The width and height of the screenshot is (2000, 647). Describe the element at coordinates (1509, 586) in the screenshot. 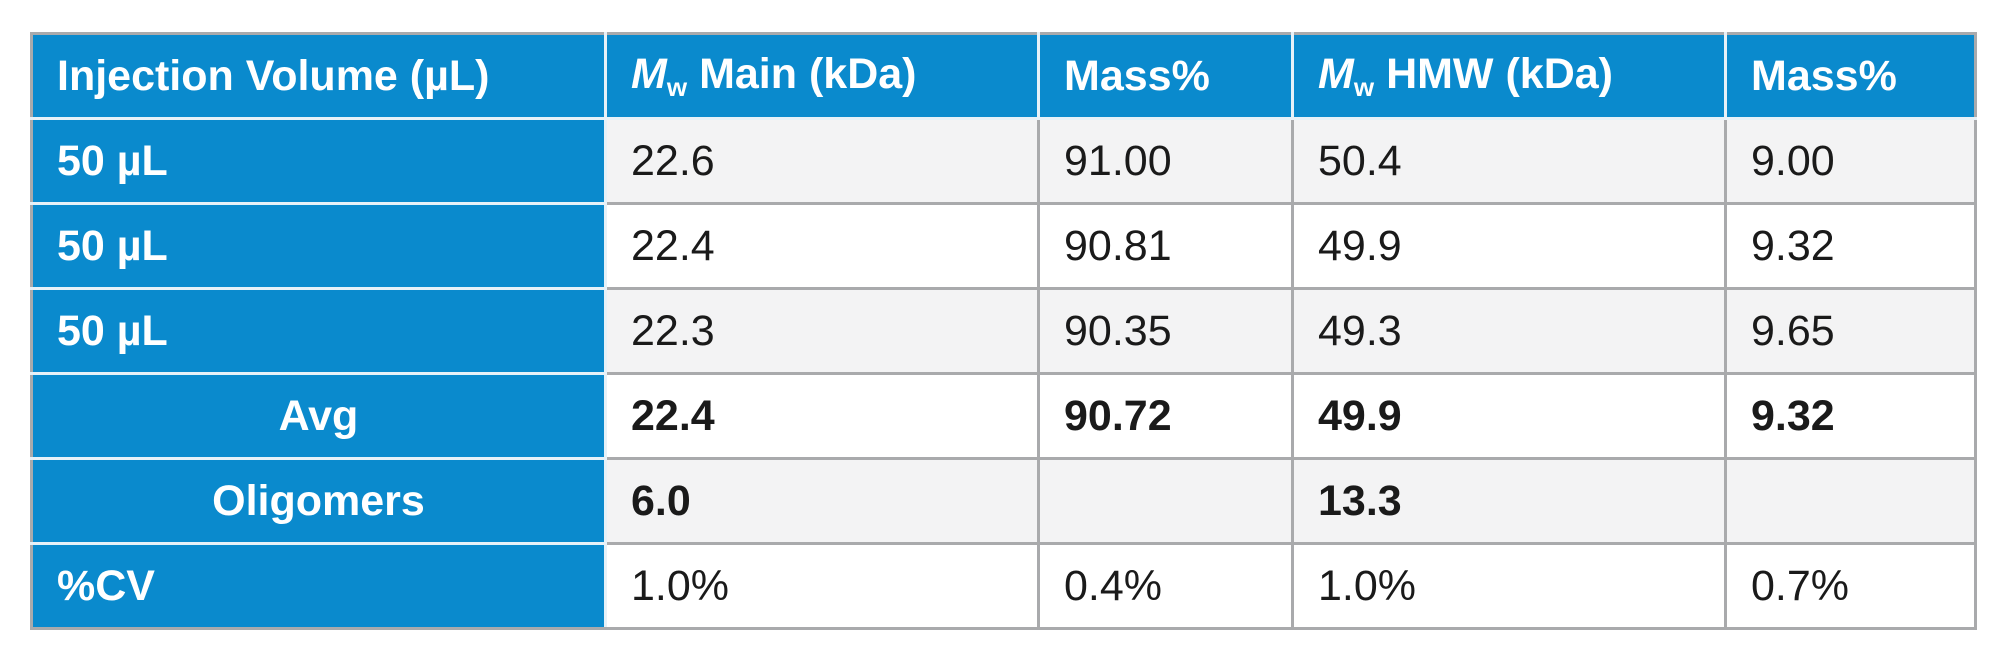

I see `cell-mw-hmw: 1.0%` at that location.